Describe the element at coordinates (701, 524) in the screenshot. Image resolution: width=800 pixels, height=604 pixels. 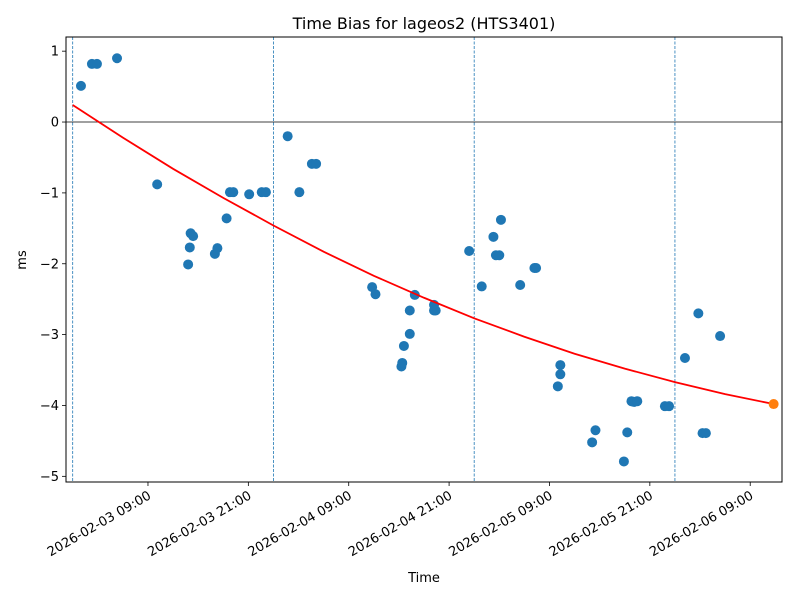
I see `x-tick-label: 2026-02-06 09:00` at that location.